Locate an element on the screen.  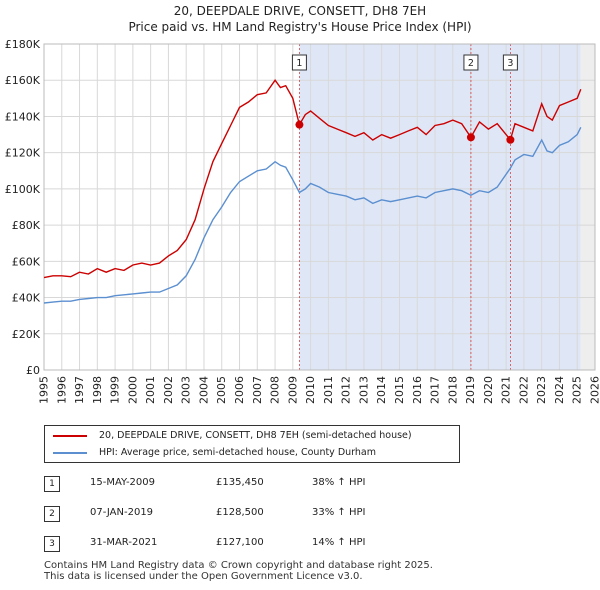
table-row: 2 07-JAN-2019 £128,500 33% ↑ HPI is located at coordinates (254, 514).